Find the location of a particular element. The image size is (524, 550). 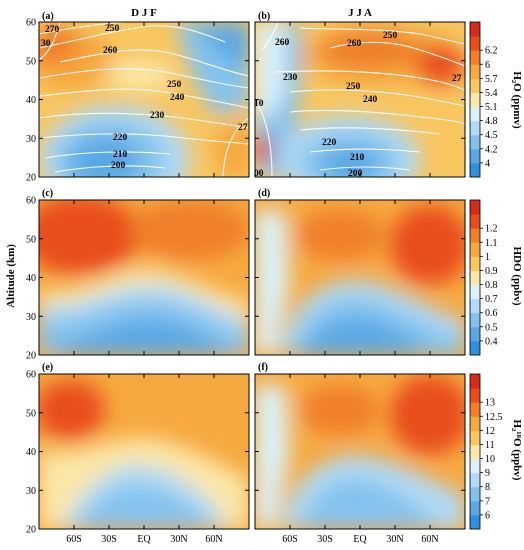

contour-label-b-200: 200 is located at coordinates (355, 174).